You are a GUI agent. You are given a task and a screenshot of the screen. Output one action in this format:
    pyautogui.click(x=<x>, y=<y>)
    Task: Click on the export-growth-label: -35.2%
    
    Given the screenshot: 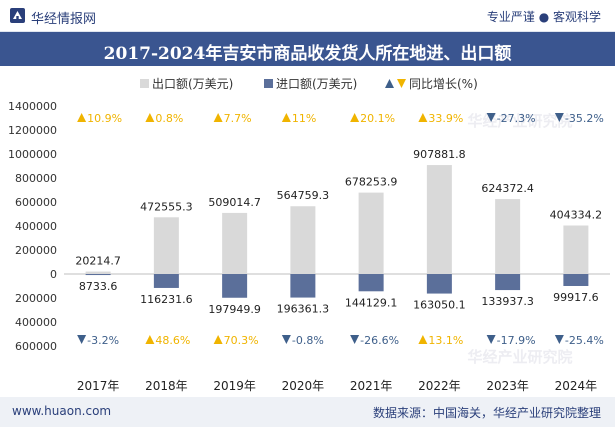 What is the action you would take?
    pyautogui.click(x=584, y=118)
    